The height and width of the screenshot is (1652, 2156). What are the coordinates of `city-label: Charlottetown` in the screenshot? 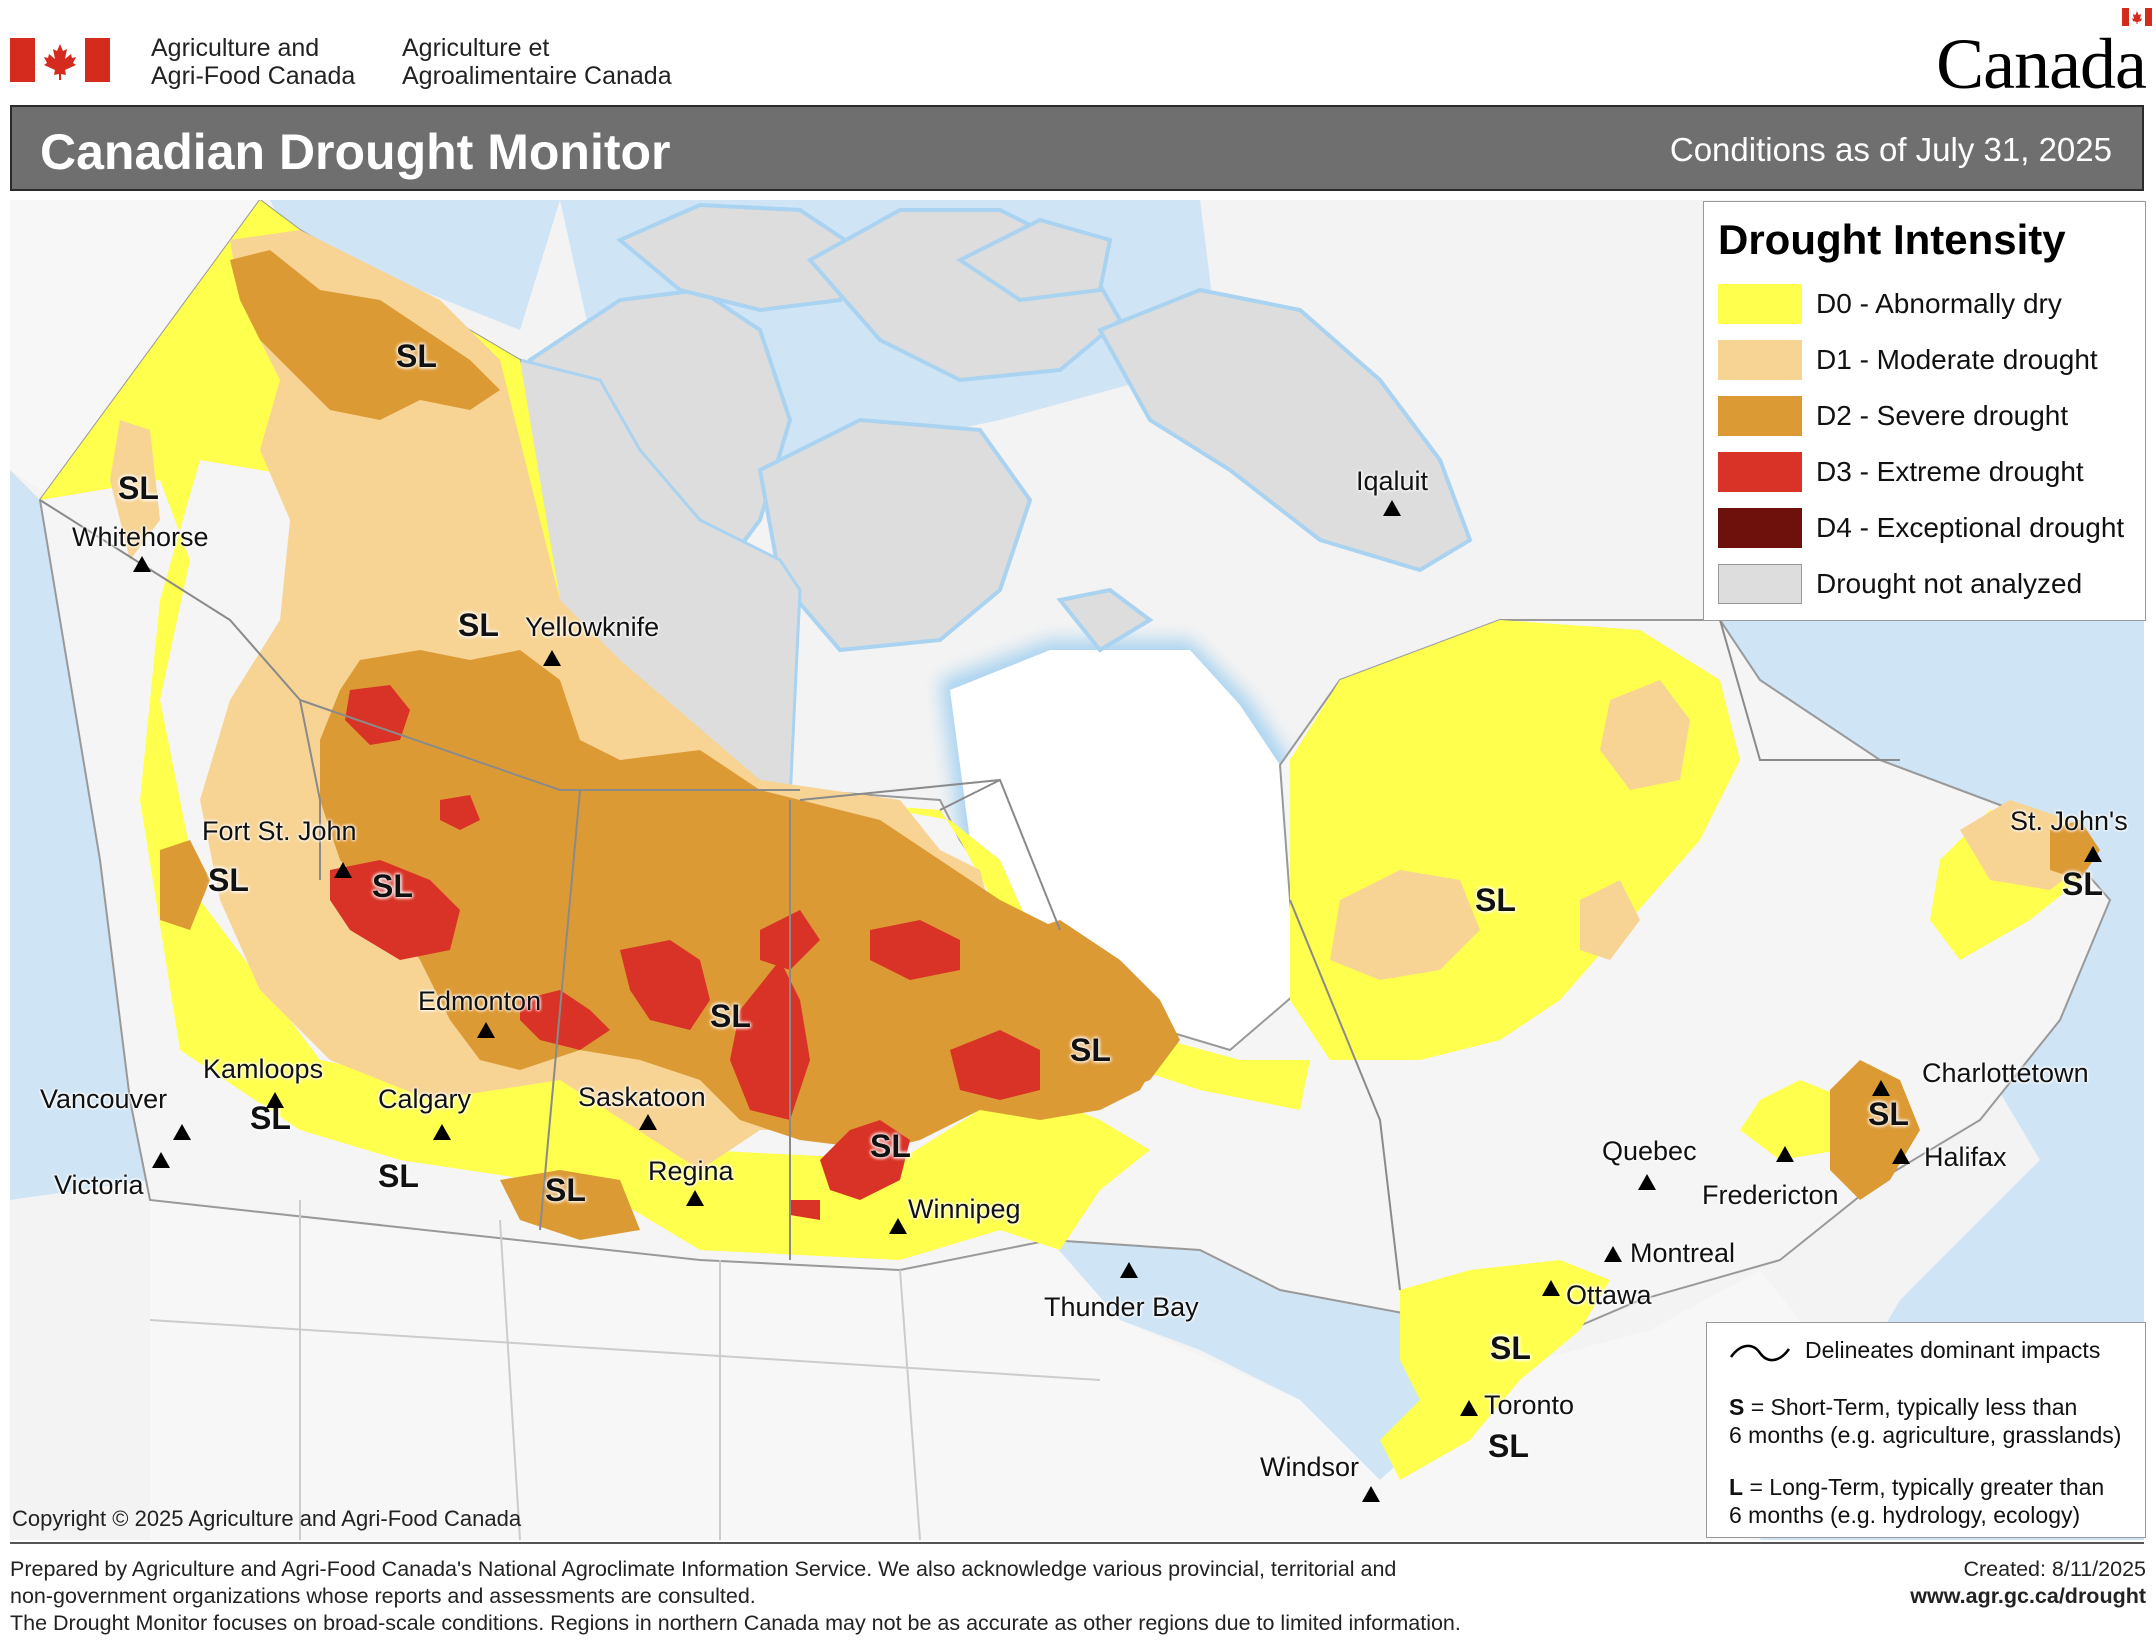 It's located at (2005, 1073).